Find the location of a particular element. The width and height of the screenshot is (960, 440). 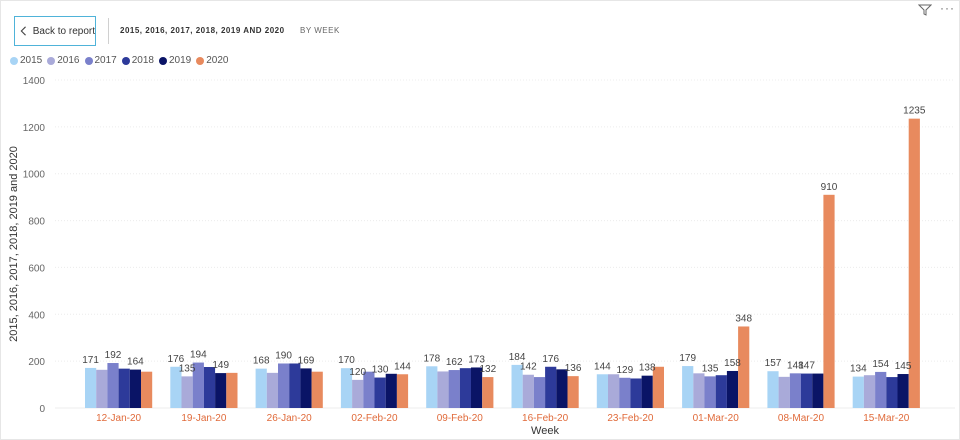

y-tick-label: 0 is located at coordinates (42, 409).